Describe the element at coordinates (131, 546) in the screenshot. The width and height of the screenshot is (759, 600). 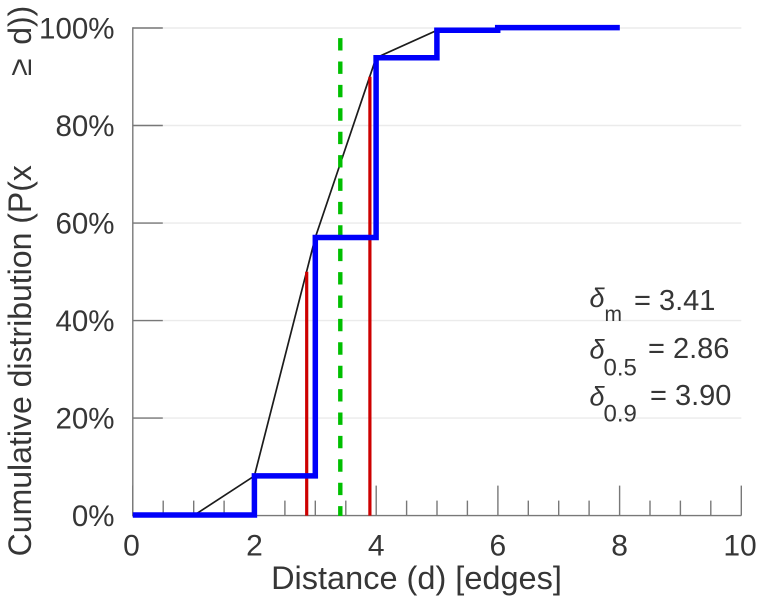
I see `svg-text: 0` at that location.